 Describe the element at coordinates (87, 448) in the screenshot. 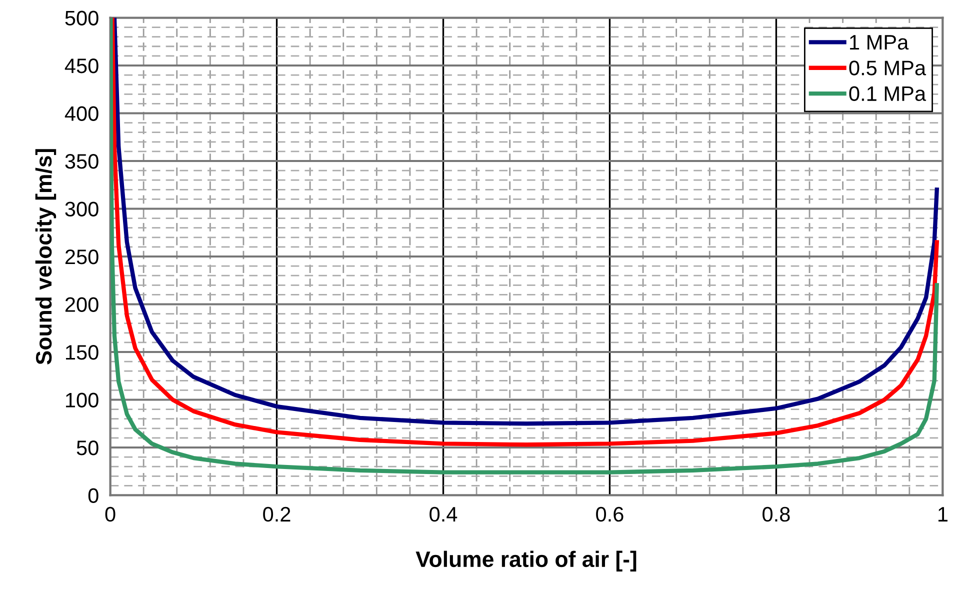

I see `y-tick-label: 50` at that location.